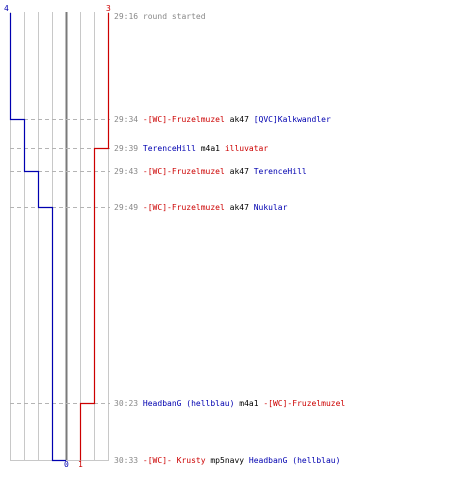 The height and width of the screenshot is (500, 450). I want to click on event-time: 29:39, so click(126, 148).